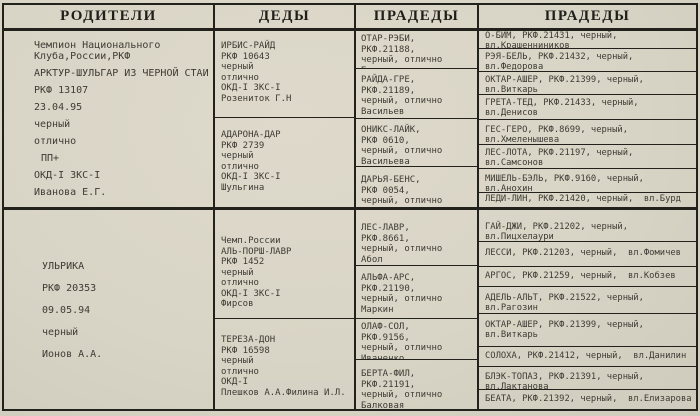 This screenshot has height=416, width=700. Describe the element at coordinates (583, 253) in the screenshot. I see `text-line: ЛЕССИ, РКФ.21203, черный, вл.Фомичев` at that location.